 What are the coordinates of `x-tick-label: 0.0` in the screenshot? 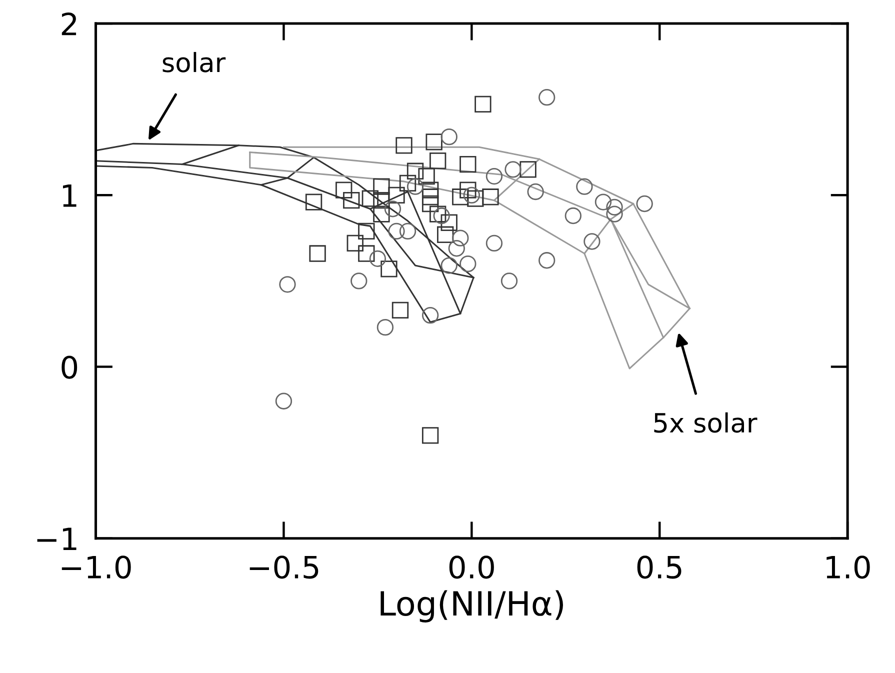 It's located at (471, 567).